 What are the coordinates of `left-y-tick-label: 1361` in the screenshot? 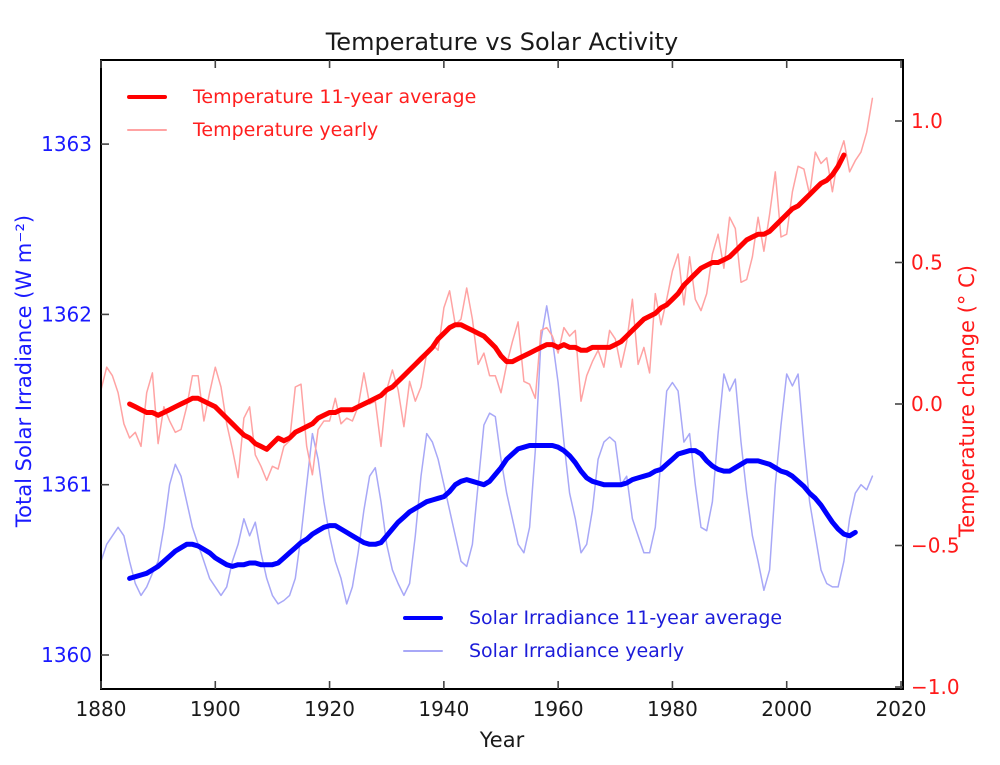 It's located at (66, 485).